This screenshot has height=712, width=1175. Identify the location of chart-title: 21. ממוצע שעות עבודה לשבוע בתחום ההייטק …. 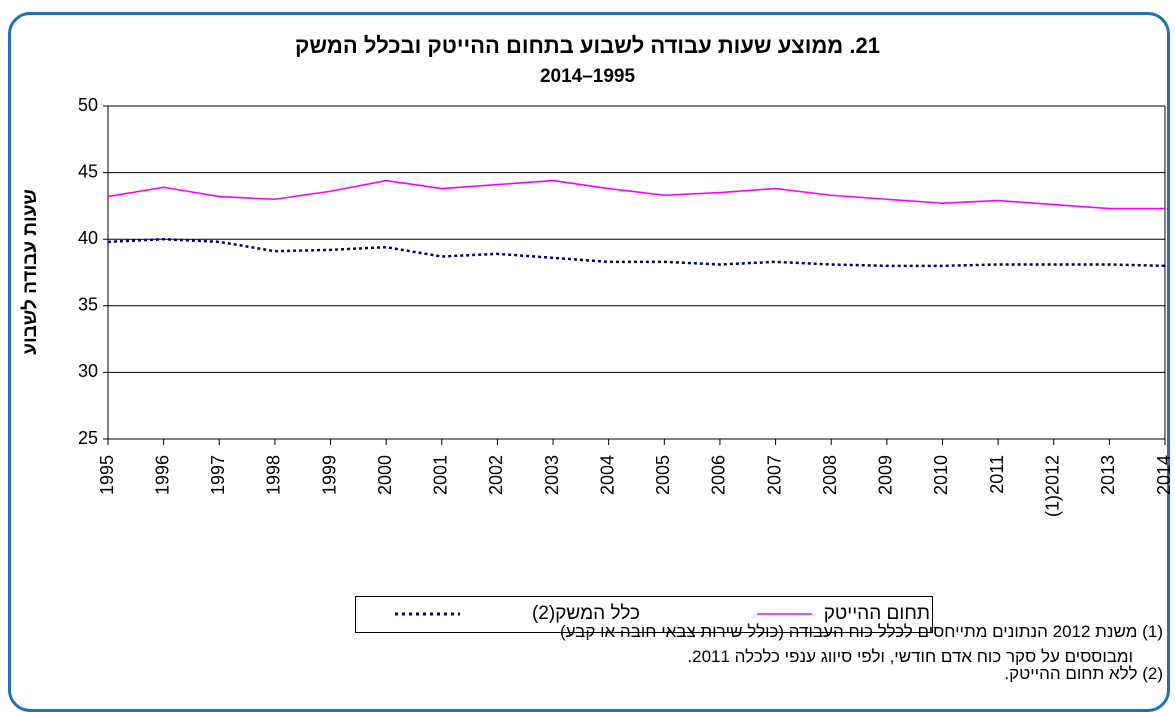
(587, 45).